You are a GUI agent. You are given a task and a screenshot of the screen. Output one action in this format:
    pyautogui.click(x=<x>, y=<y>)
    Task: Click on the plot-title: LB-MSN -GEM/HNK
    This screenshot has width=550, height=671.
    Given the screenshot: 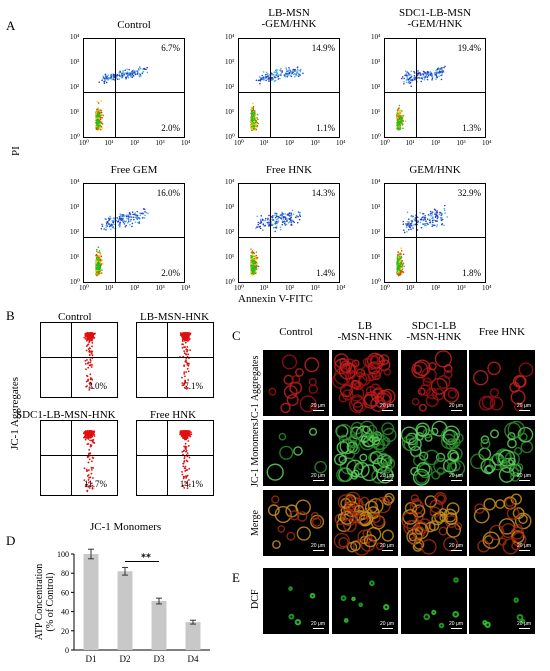 What is the action you would take?
    pyautogui.click(x=289, y=19)
    